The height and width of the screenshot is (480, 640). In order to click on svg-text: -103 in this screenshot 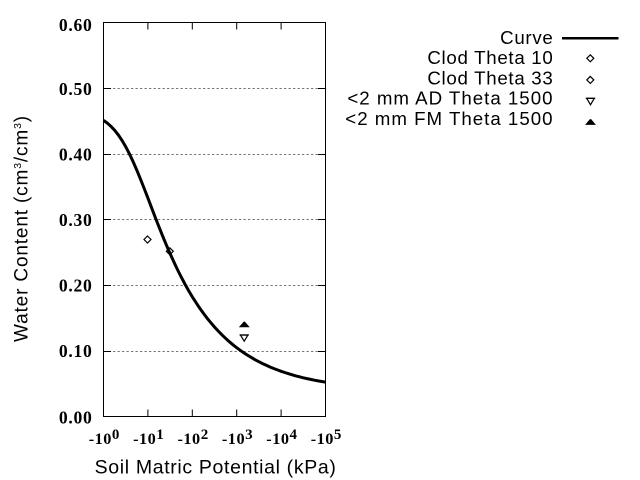, I will do `click(237, 437)`.